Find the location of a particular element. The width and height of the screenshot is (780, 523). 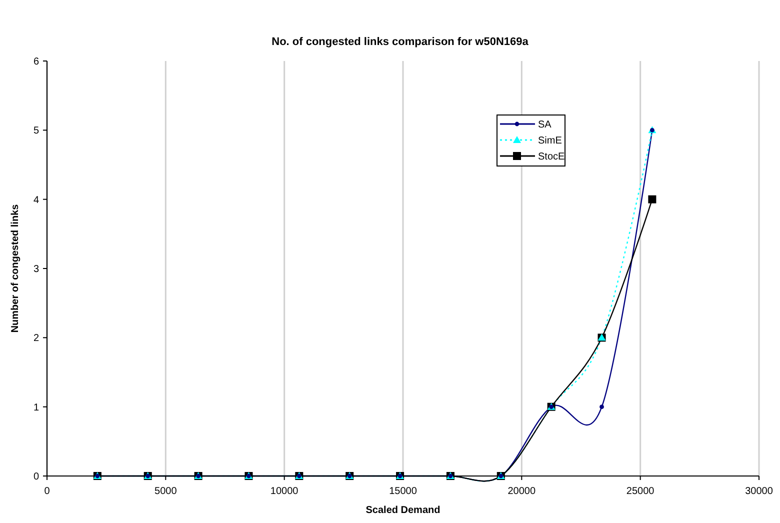

legend-label: SimE is located at coordinates (550, 141).